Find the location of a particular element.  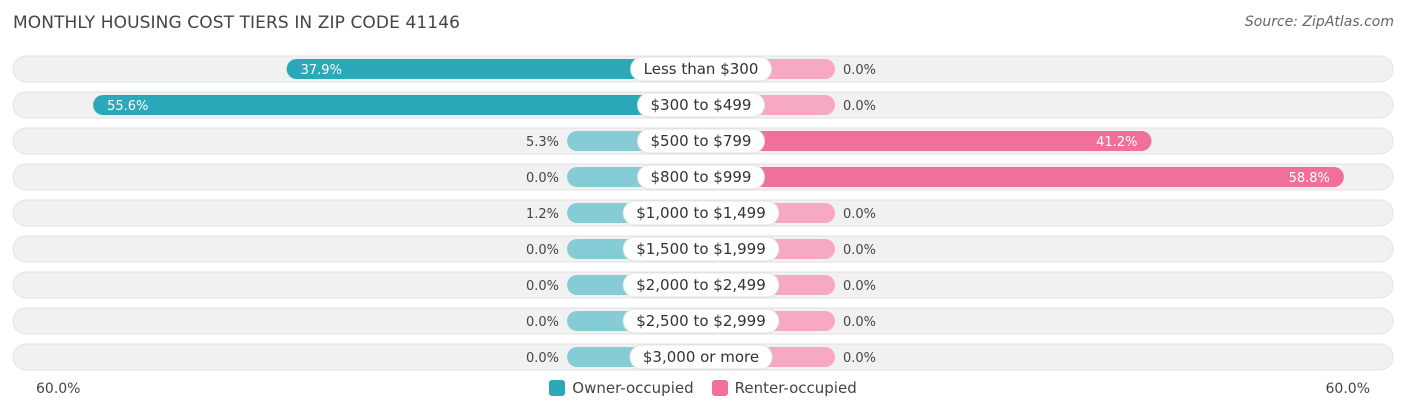

category-label: $1,500 to $1,999 is located at coordinates (701, 249).